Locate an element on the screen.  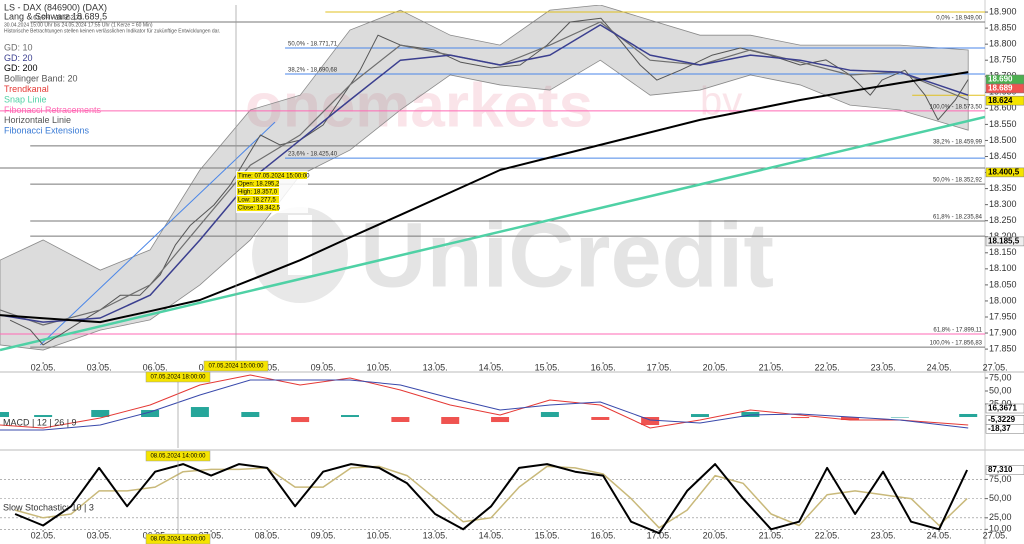
x-tick-label: 09.05. is located at coordinates (323, 535).